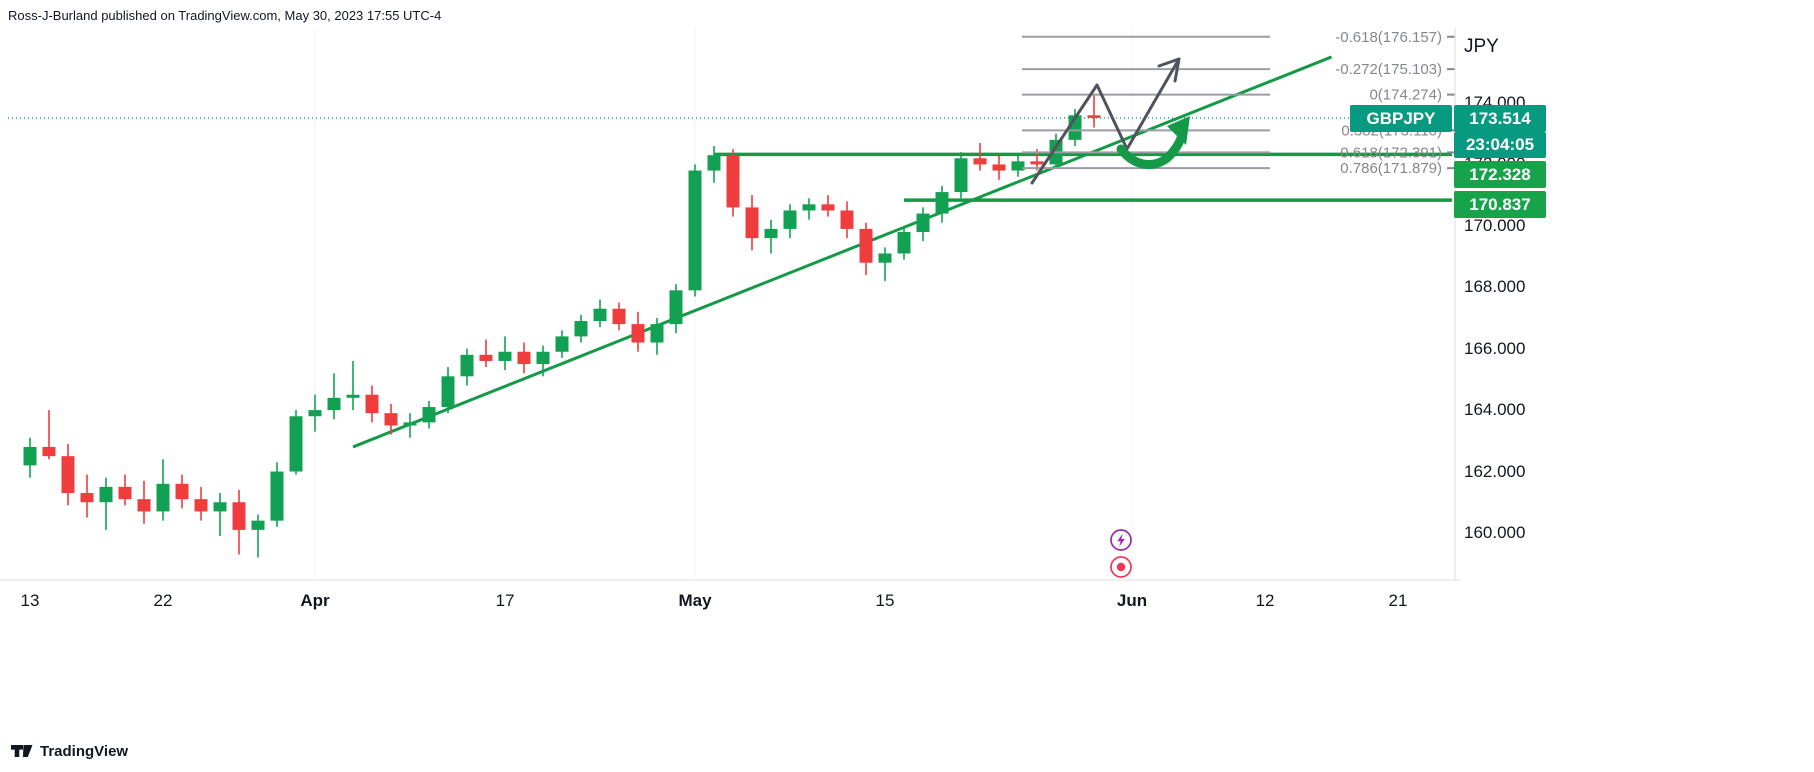 The image size is (1814, 772). What do you see at coordinates (1500, 145) in the screenshot?
I see `bar-countdown-badge: 23:04:05` at bounding box center [1500, 145].